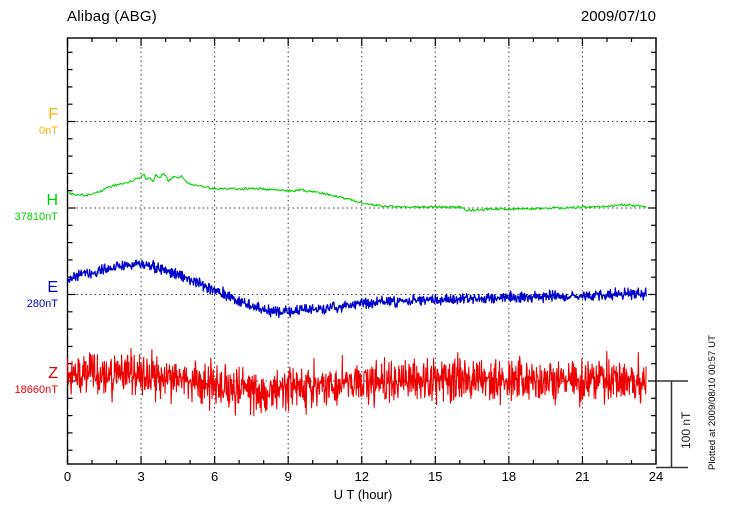  I want to click on trace-H, so click(357, 192).